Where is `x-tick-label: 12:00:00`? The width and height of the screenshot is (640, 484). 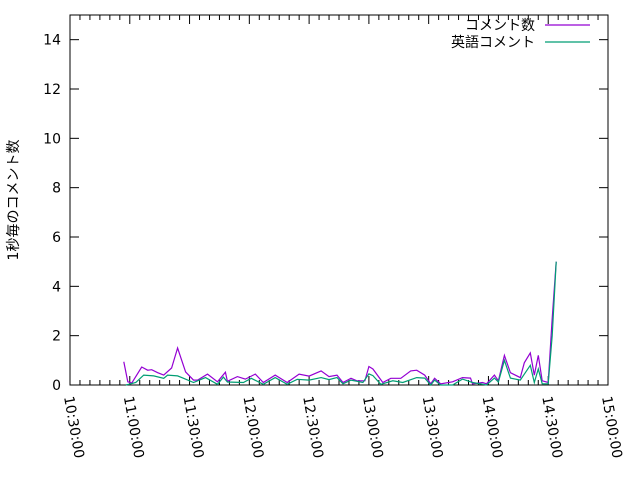
x-tick-label: 12:00:00 is located at coordinates (252, 427).